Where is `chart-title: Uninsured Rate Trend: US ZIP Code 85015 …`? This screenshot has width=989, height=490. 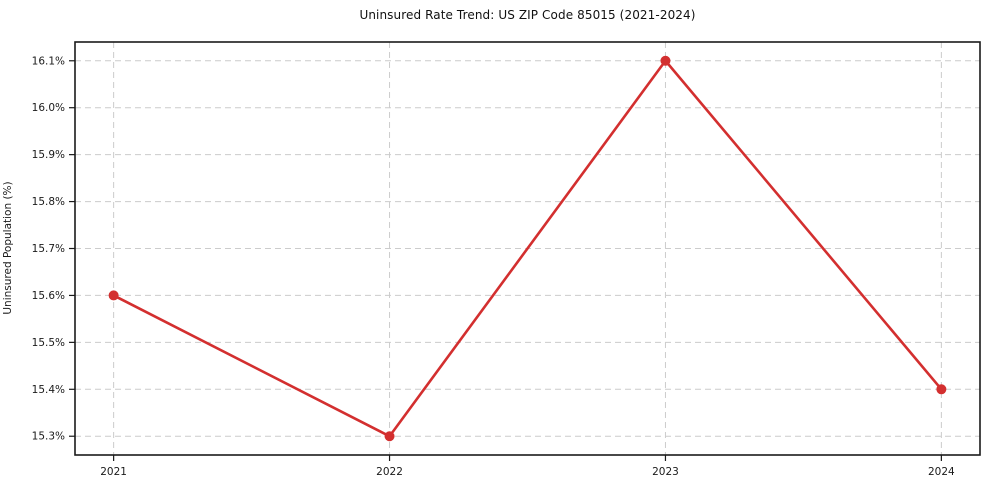
chart-title: Uninsured Rate Trend: US ZIP Code 85015 … is located at coordinates (527, 15).